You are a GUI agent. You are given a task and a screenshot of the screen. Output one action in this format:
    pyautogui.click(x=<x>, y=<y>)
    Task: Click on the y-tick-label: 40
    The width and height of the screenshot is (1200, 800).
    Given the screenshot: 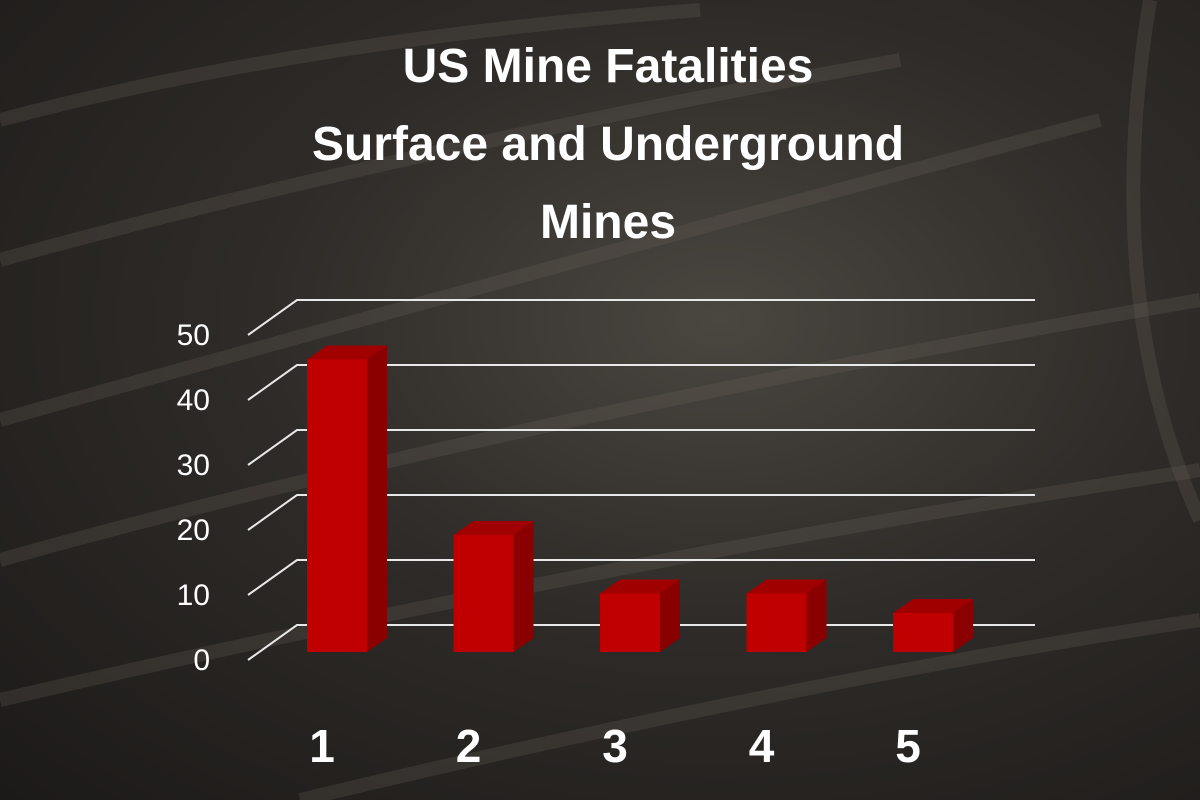 What is the action you would take?
    pyautogui.click(x=193, y=400)
    